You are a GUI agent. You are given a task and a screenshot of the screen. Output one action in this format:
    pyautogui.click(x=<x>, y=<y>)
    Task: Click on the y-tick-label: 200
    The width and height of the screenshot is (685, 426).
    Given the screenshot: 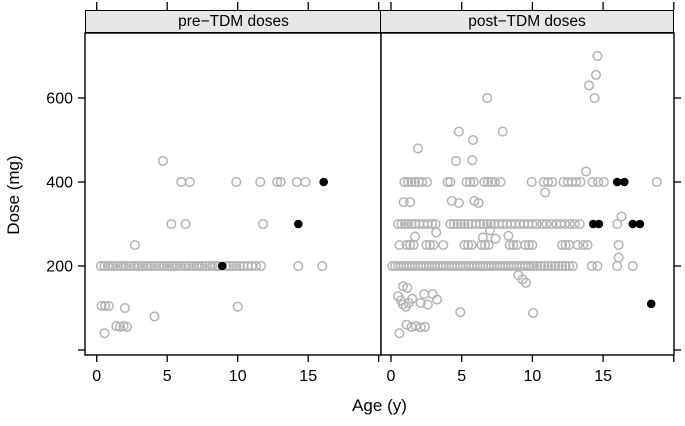 What is the action you would take?
    pyautogui.click(x=59, y=267)
    